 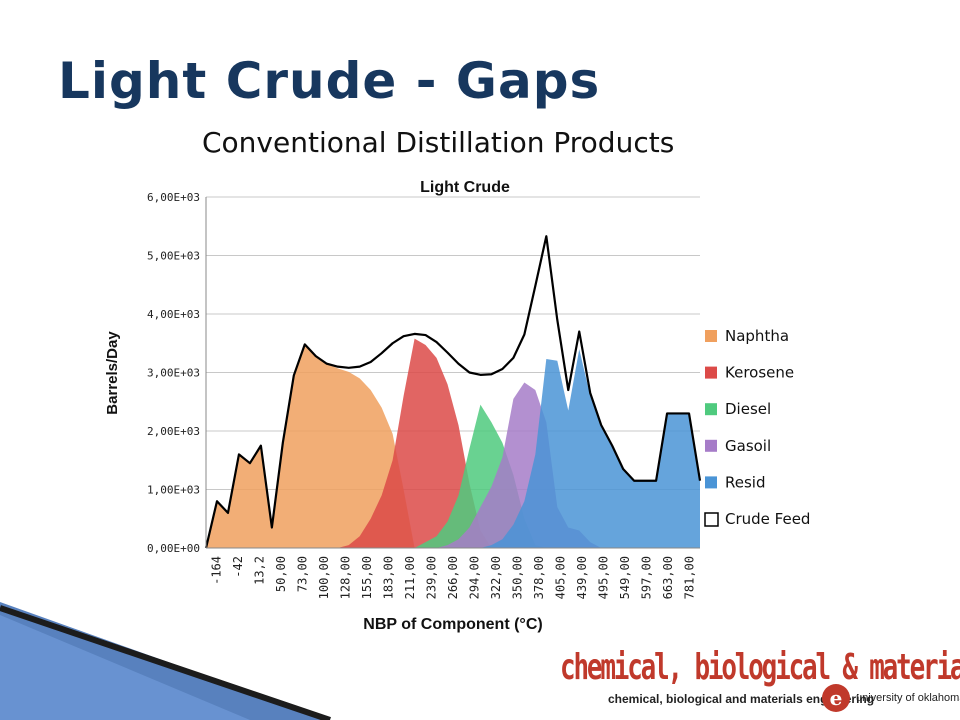 I want to click on area-naphtha, so click(x=453, y=446).